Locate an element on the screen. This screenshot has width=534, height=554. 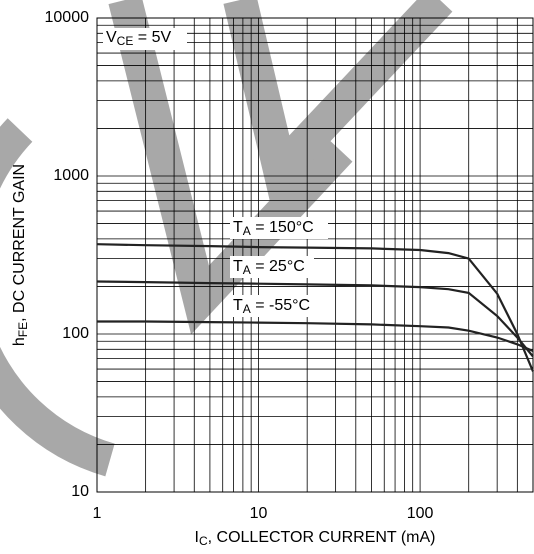
series-label: TA = 25°C is located at coordinates (269, 267).